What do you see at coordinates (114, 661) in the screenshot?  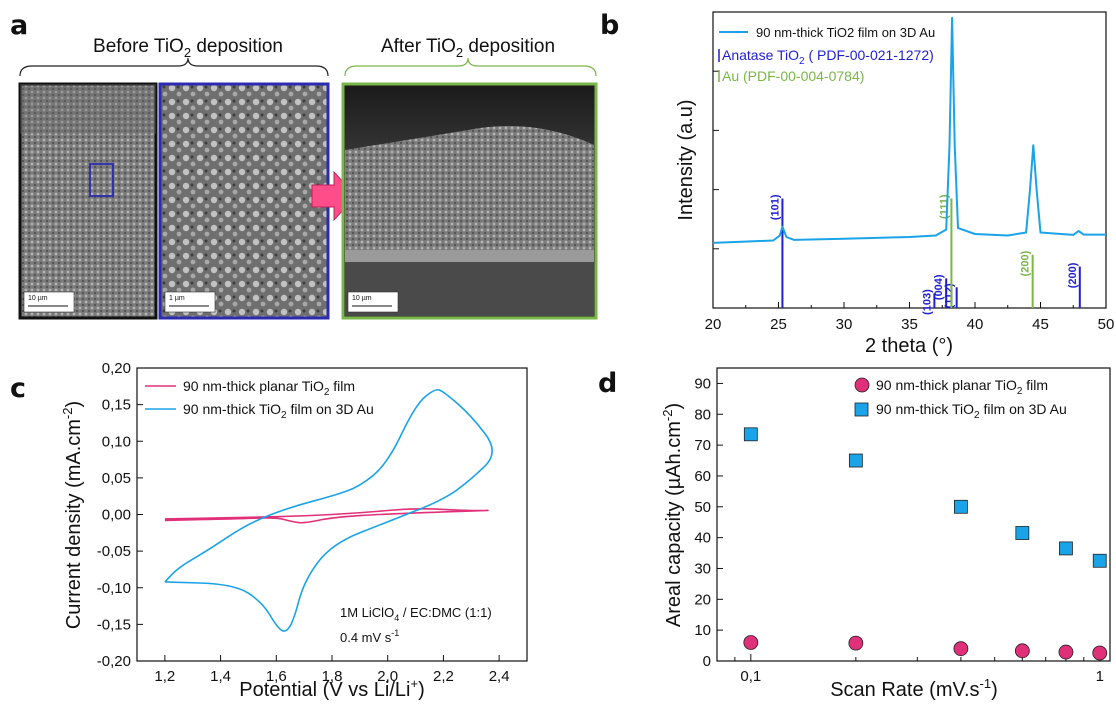 I see `cv-y-tick-label: -0,20` at bounding box center [114, 661].